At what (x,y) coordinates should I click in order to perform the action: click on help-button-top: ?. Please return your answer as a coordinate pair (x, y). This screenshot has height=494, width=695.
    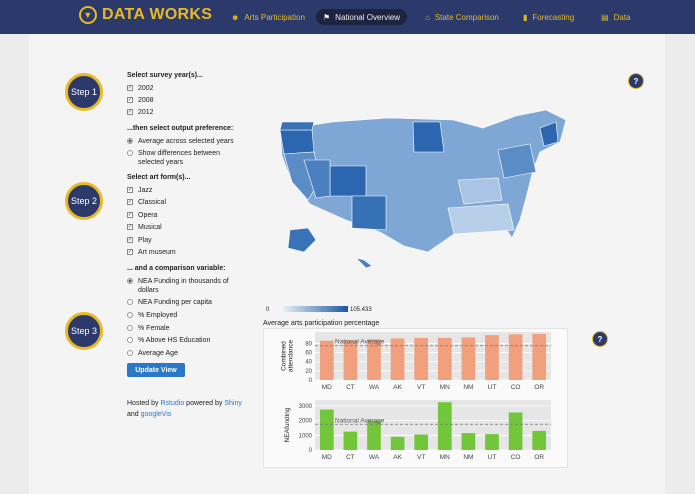
    Looking at the image, I should click on (636, 81).